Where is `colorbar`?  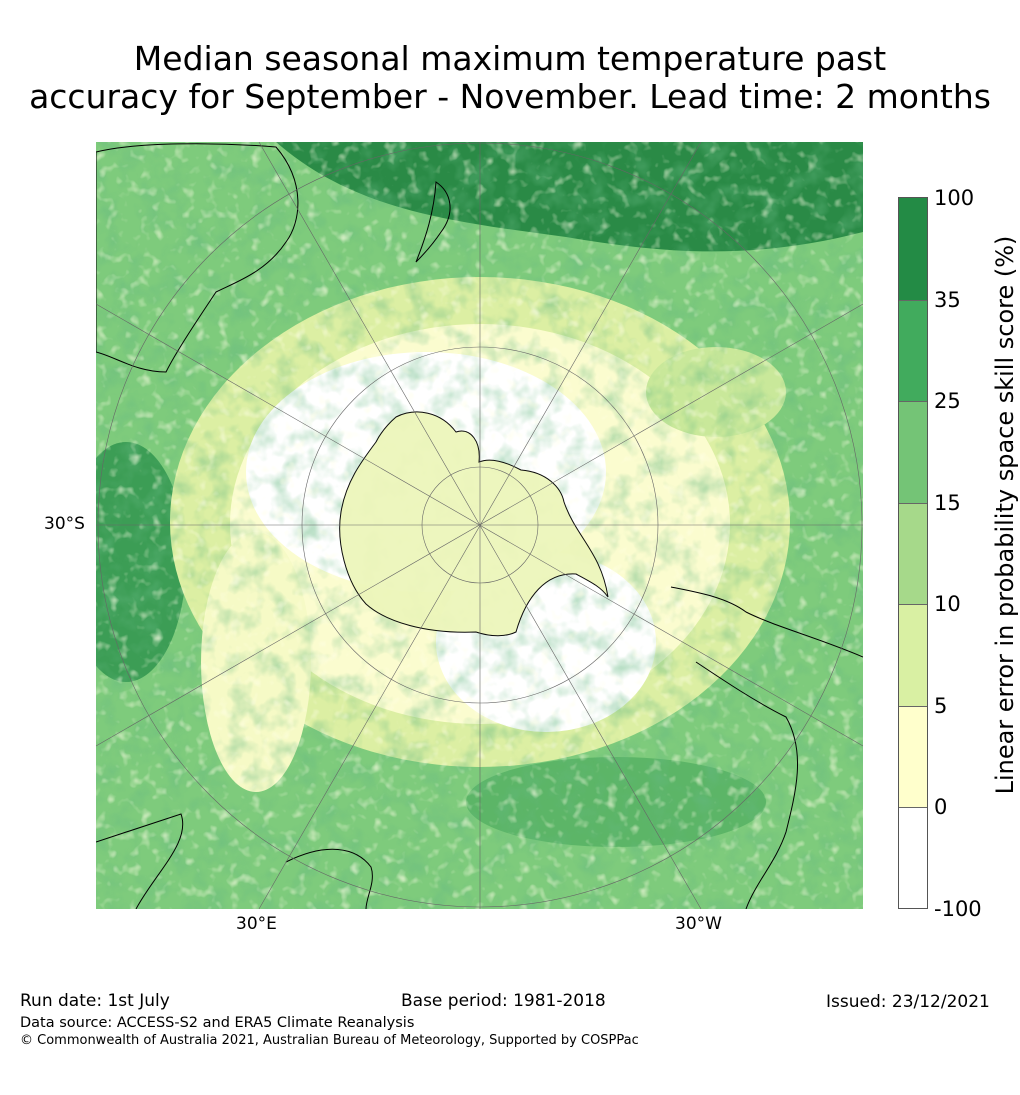
colorbar is located at coordinates (913, 553).